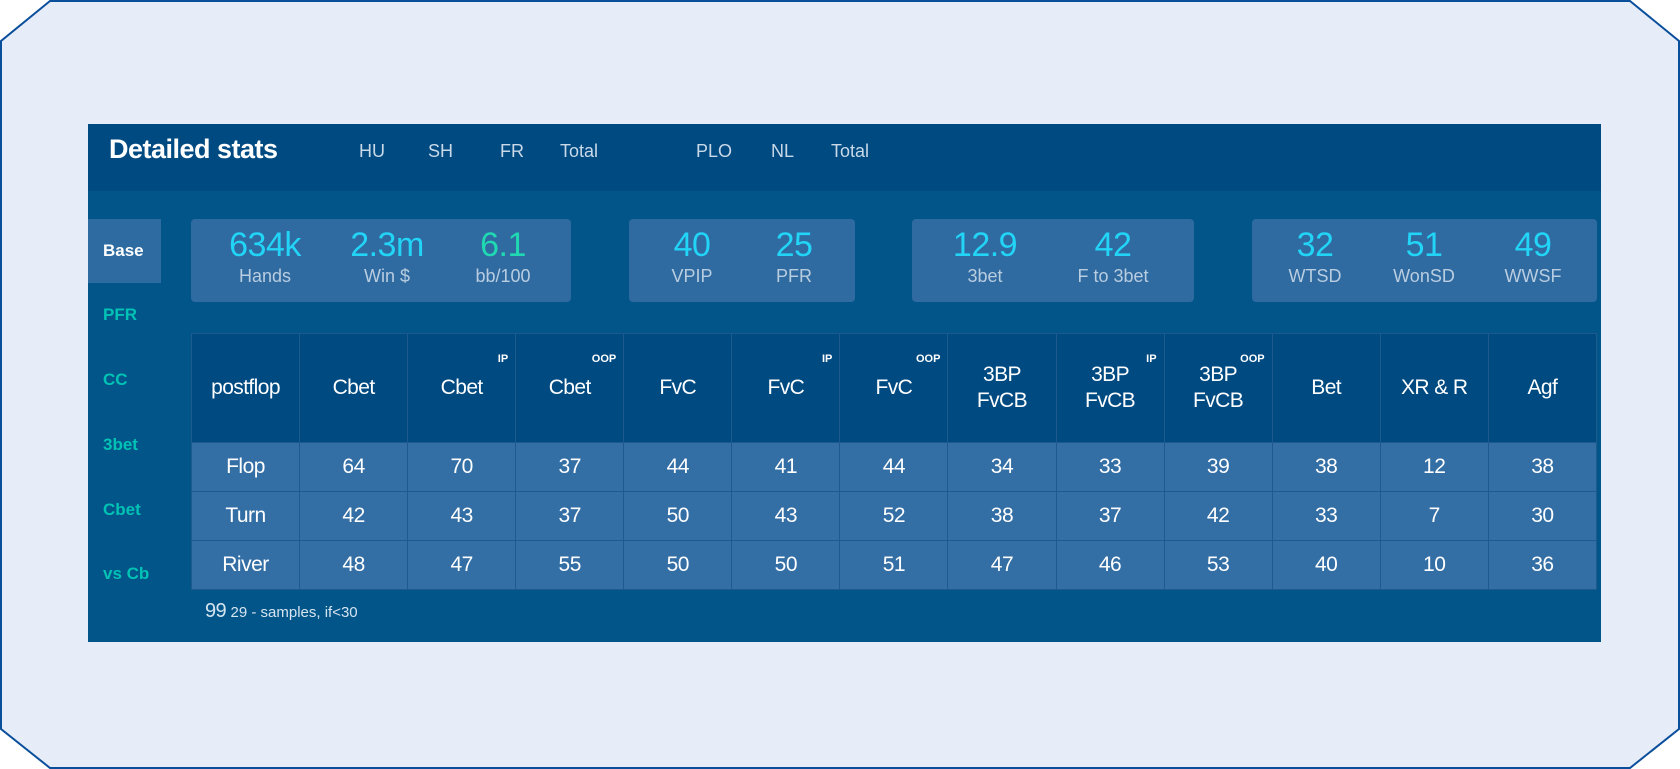  What do you see at coordinates (354, 516) in the screenshot?
I see `table-cell: 42` at bounding box center [354, 516].